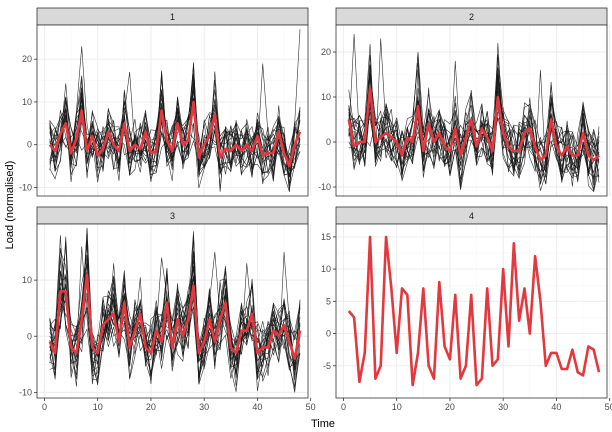  I want to click on facet-strip-label: 1, so click(172, 17).